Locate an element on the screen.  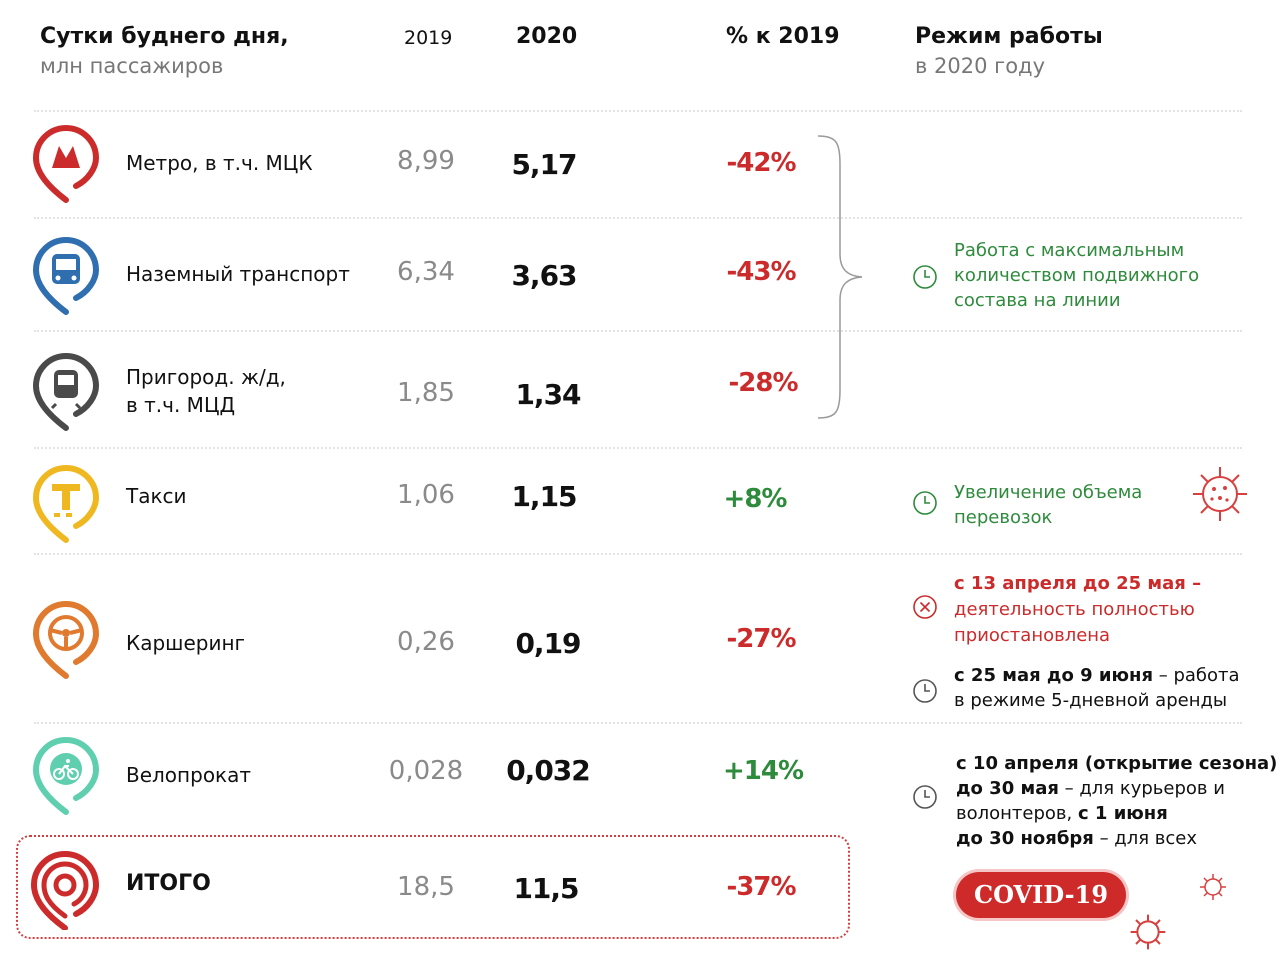
value-2019-carsharing: 0,26 is located at coordinates (426, 642).